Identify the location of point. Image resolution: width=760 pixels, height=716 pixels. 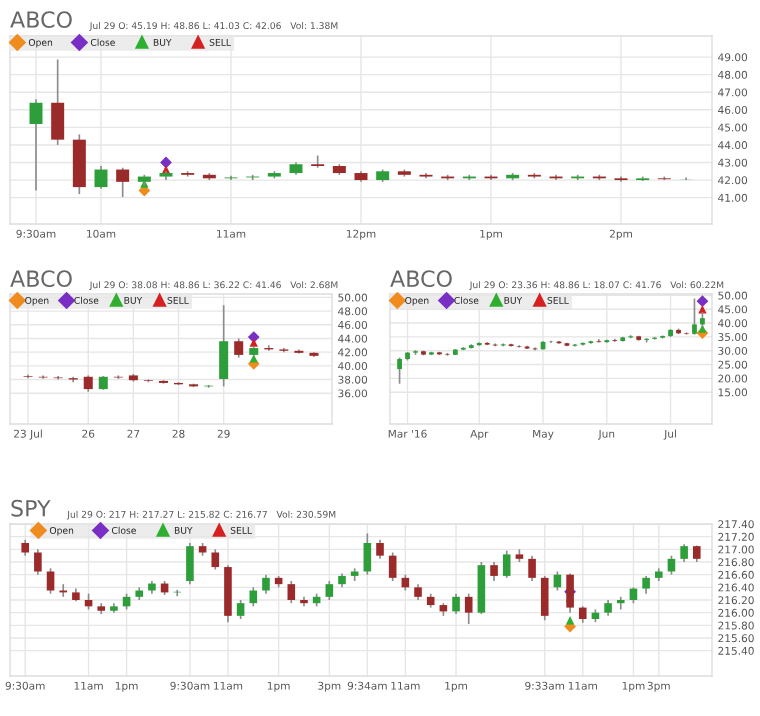
(166, 162).